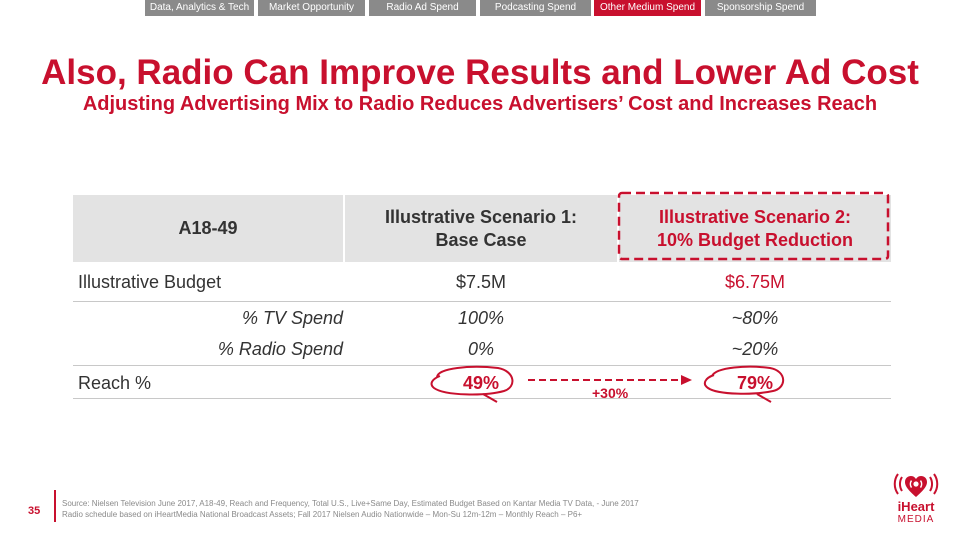 The width and height of the screenshot is (960, 540). What do you see at coordinates (480, 349) in the screenshot?
I see `row-radio-s1: 0%` at bounding box center [480, 349].